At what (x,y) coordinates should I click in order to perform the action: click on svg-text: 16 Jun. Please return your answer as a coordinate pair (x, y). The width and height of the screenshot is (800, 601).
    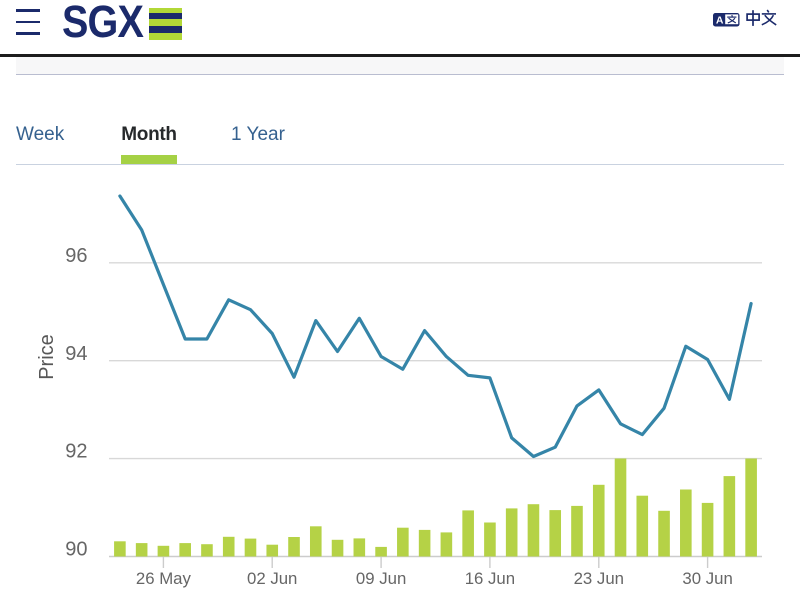
    Looking at the image, I should click on (490, 578).